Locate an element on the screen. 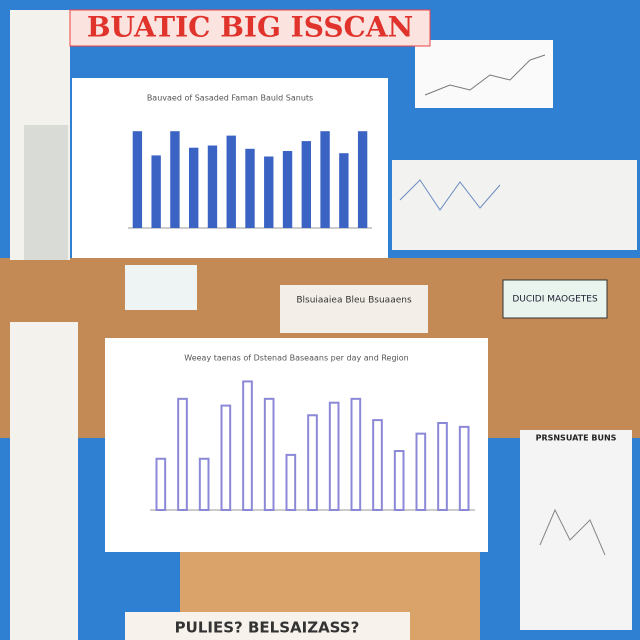 The width and height of the screenshot is (640, 640). photo is located at coordinates (46, 192).